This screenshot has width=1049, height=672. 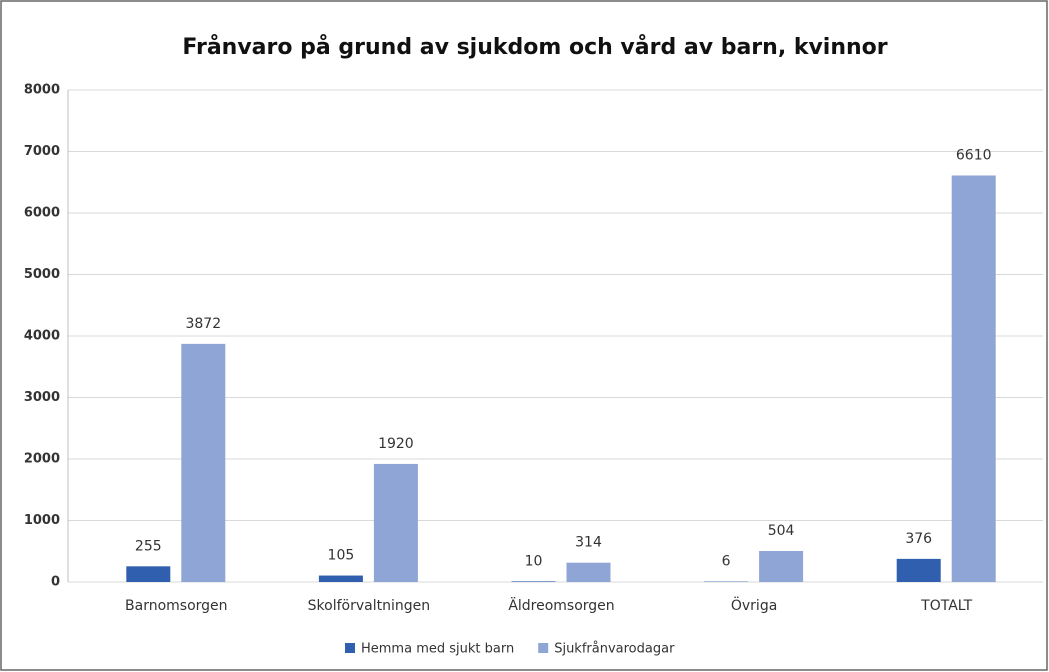 I want to click on x-tick-label: Barnomsorgen, so click(x=176, y=606).